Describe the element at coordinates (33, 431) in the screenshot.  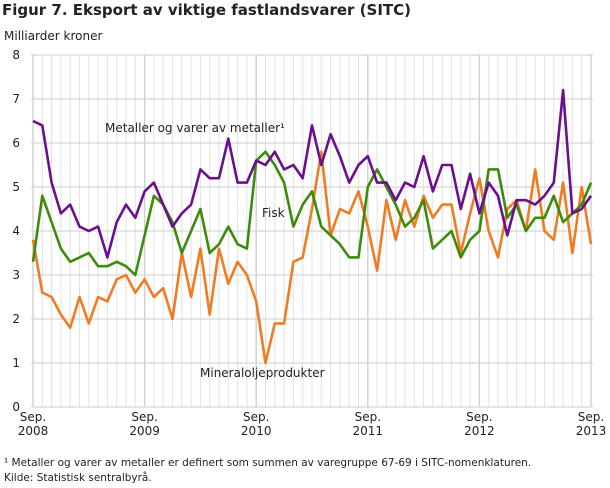
I see `x-tick-year: 2008` at that location.